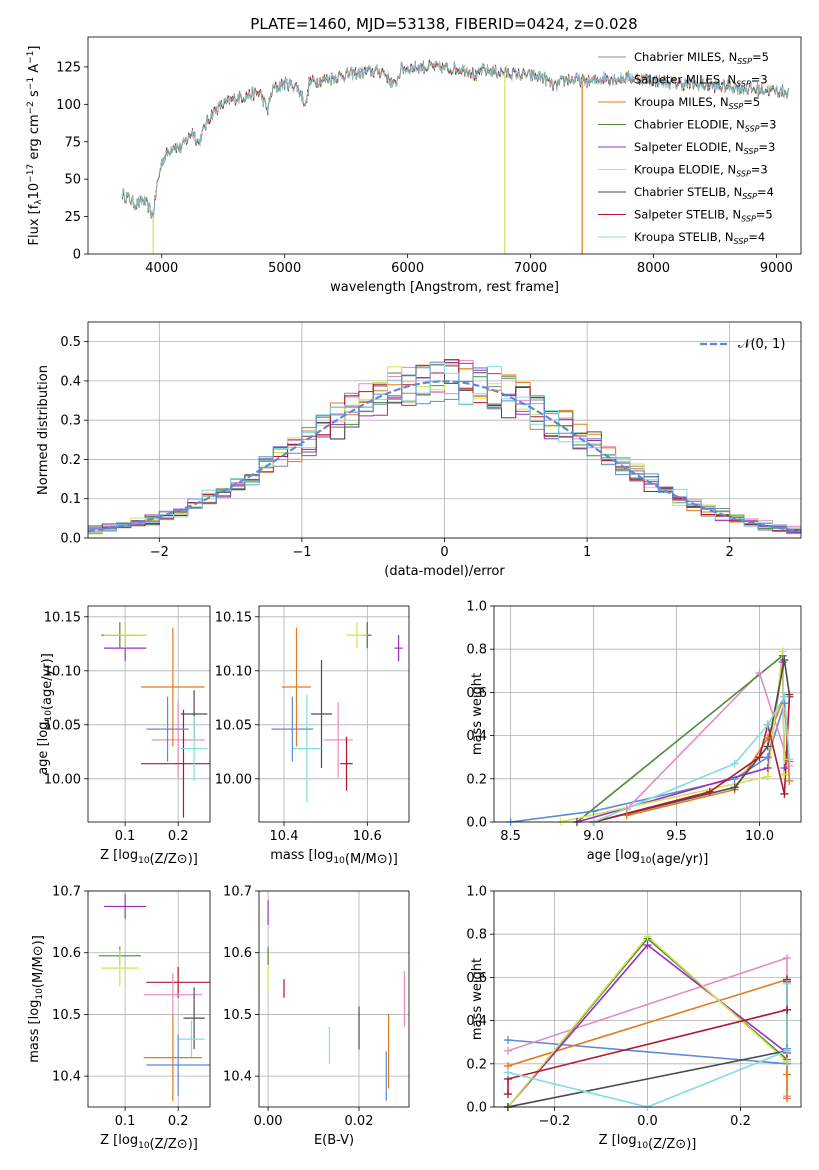 The height and width of the screenshot is (1170, 819). What do you see at coordinates (555, 1121) in the screenshot?
I see `x-tick-label: −0.2` at bounding box center [555, 1121].